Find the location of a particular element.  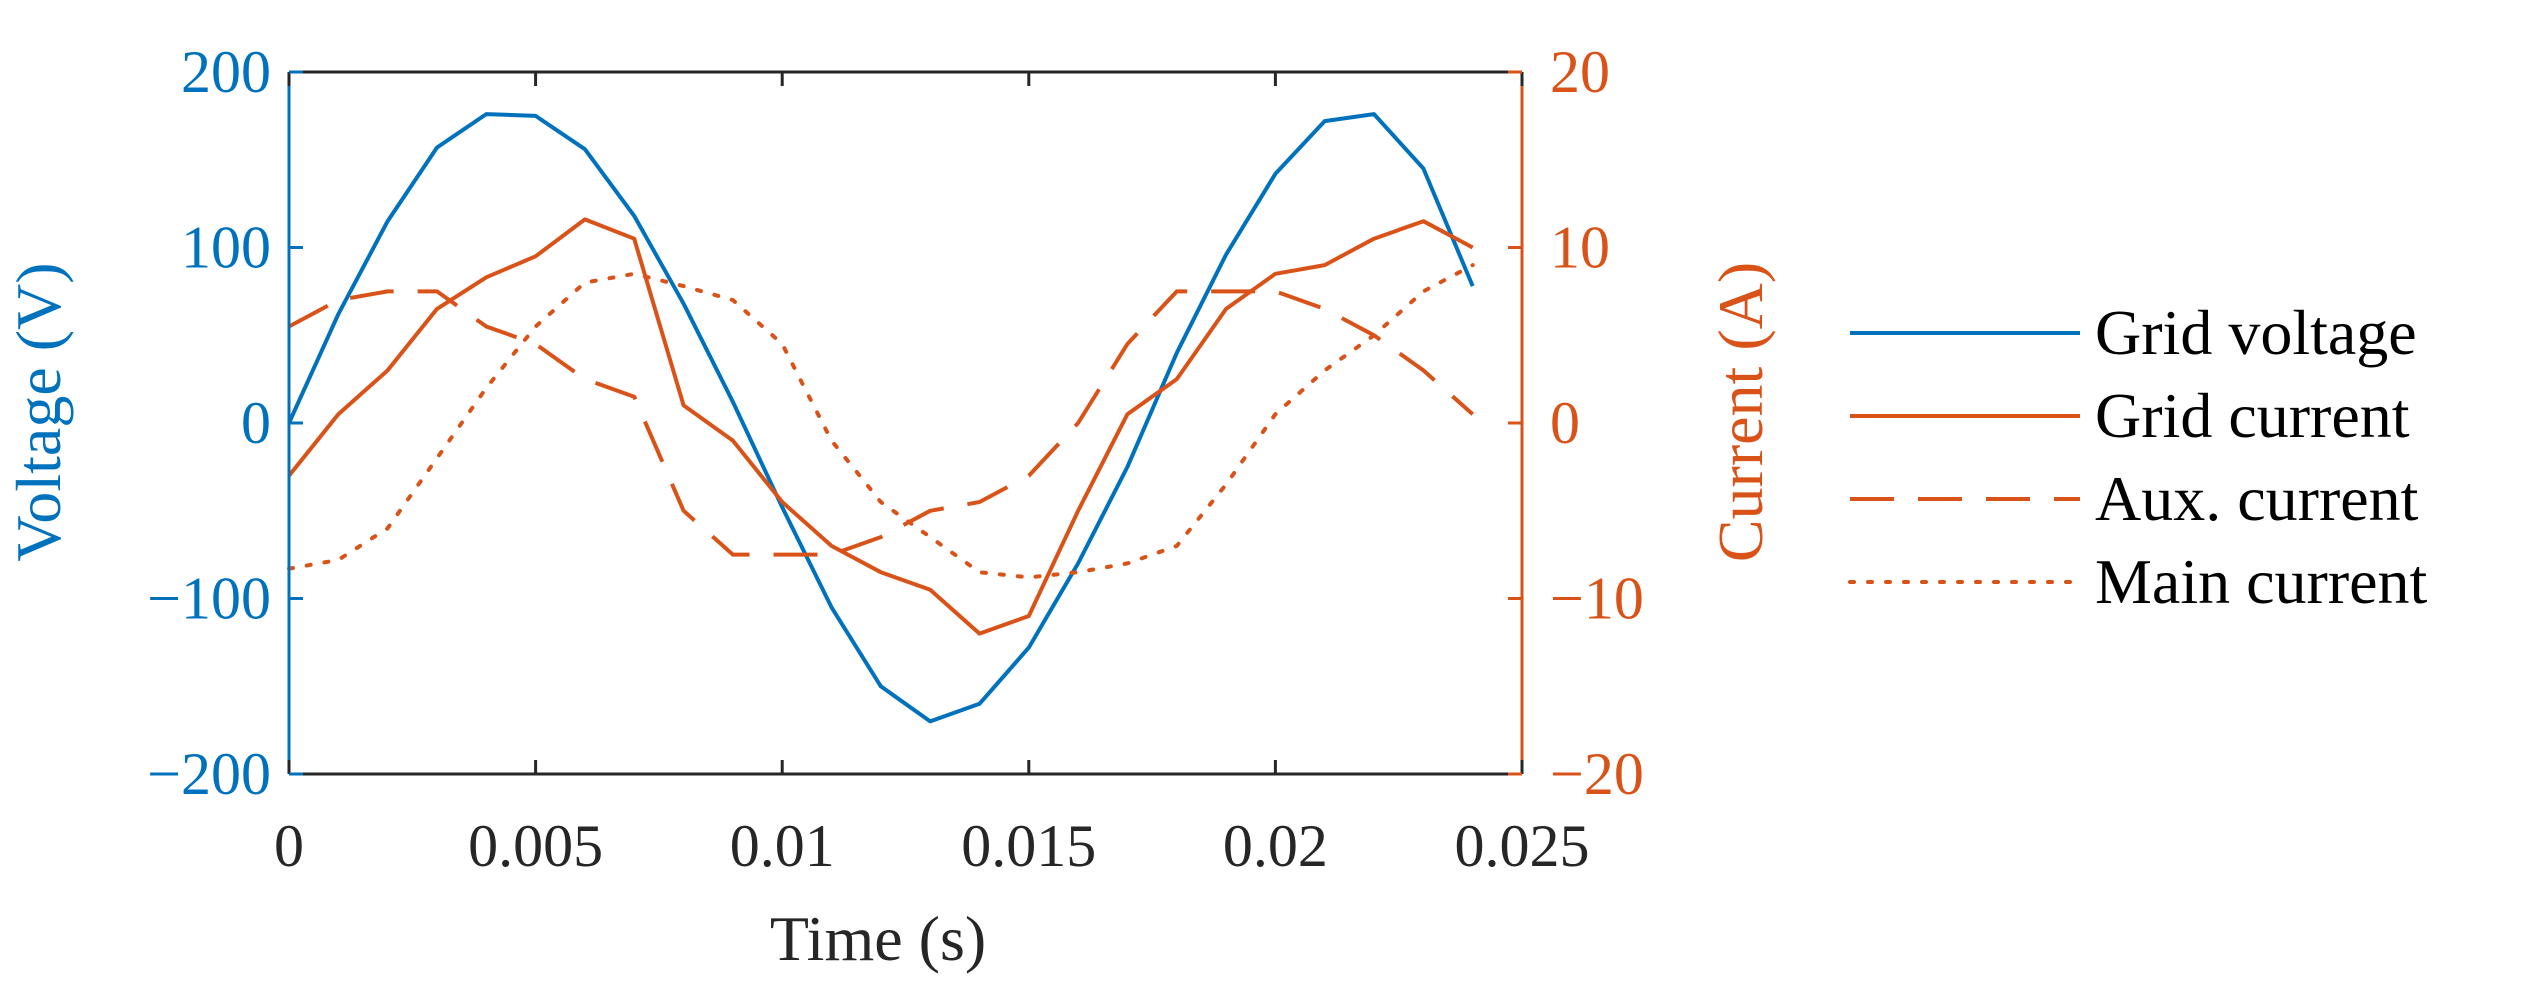

x-tick-label: 0.015 is located at coordinates (1028, 846).